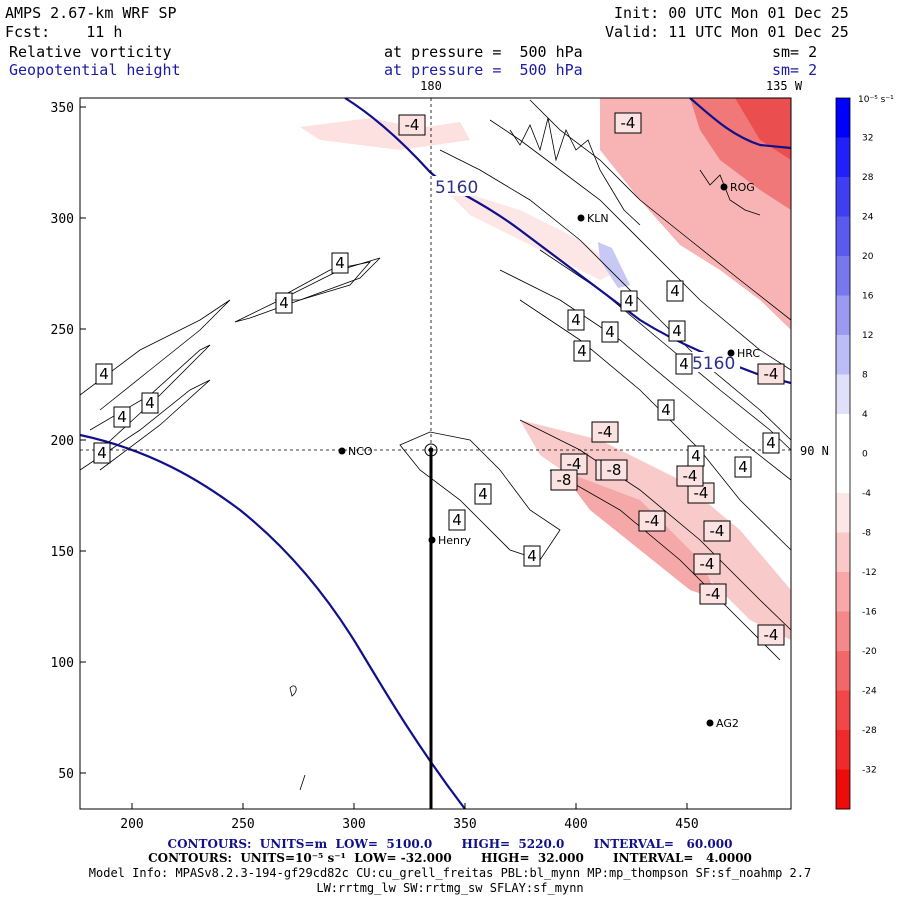 Image resolution: width=900 pixels, height=900 pixels. What do you see at coordinates (758, 32) in the screenshot?
I see `valid-time: 11 UTC Mon 01 Dec 25` at bounding box center [758, 32].